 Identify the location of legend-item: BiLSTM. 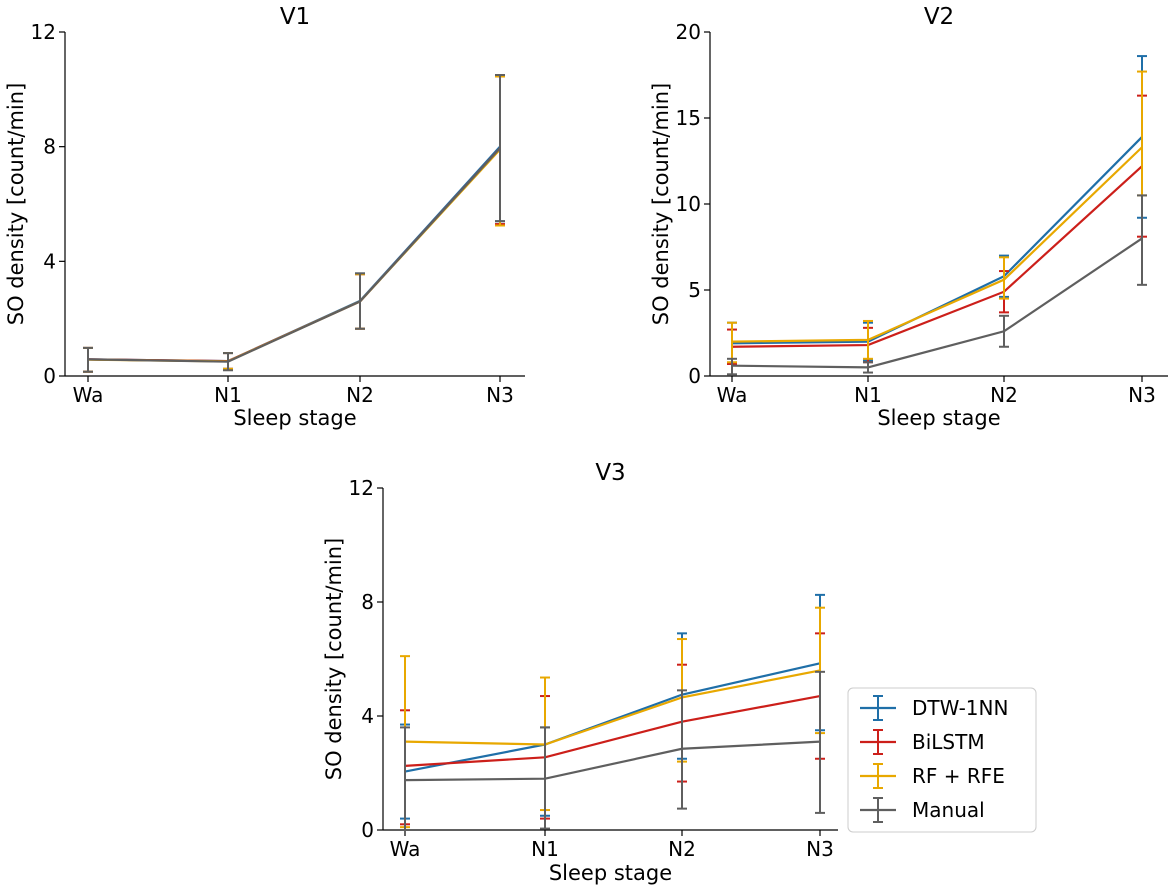
(922, 742).